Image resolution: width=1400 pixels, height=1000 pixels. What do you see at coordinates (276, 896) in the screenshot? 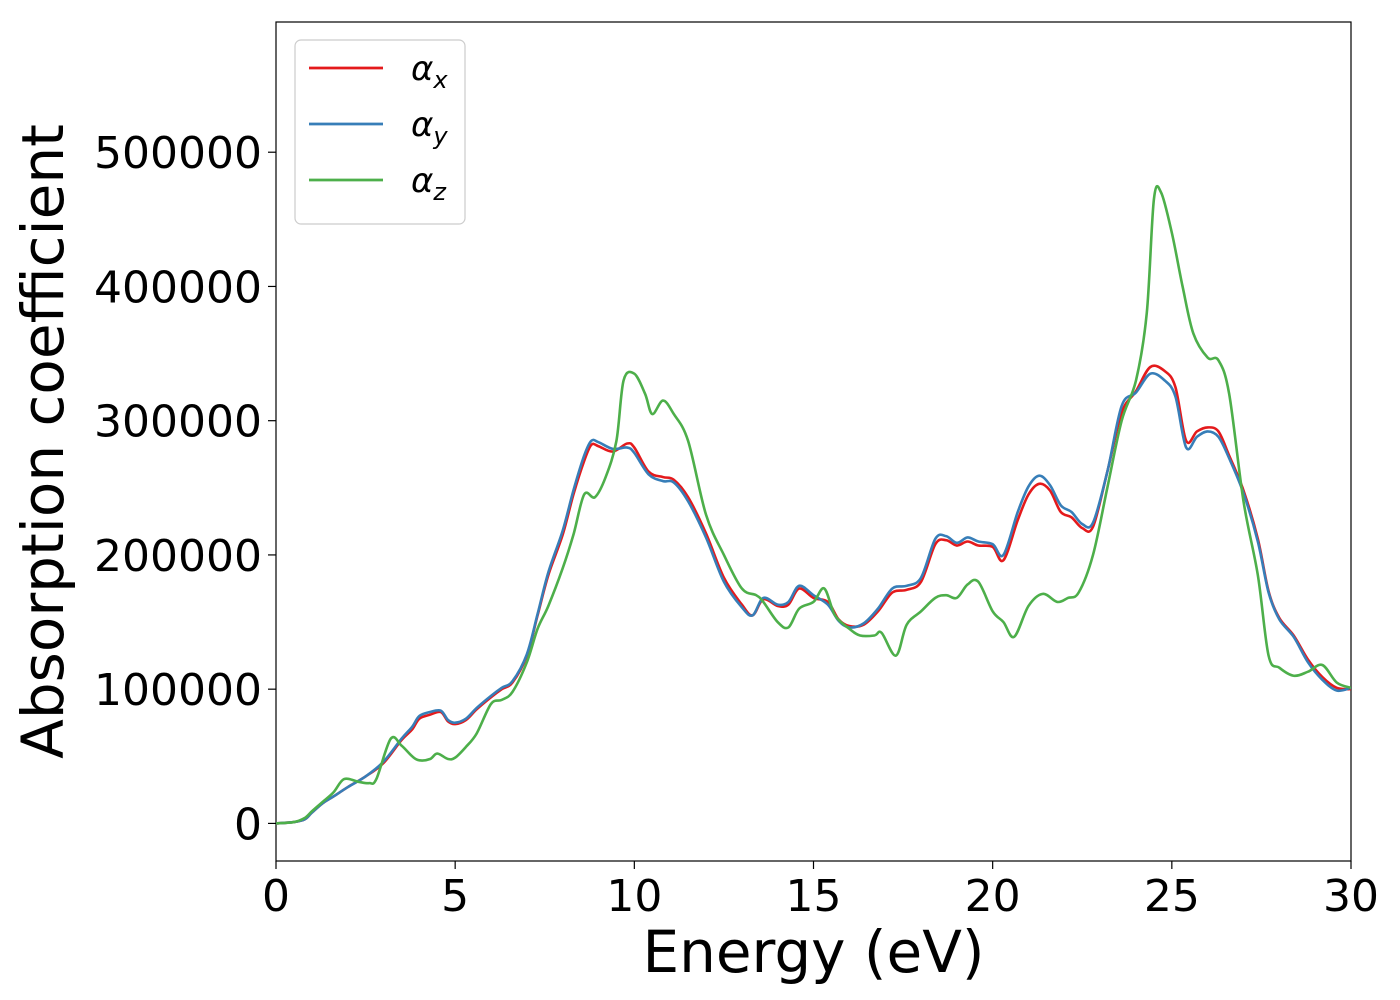
I see `x-tick-label: 0` at bounding box center [276, 896].